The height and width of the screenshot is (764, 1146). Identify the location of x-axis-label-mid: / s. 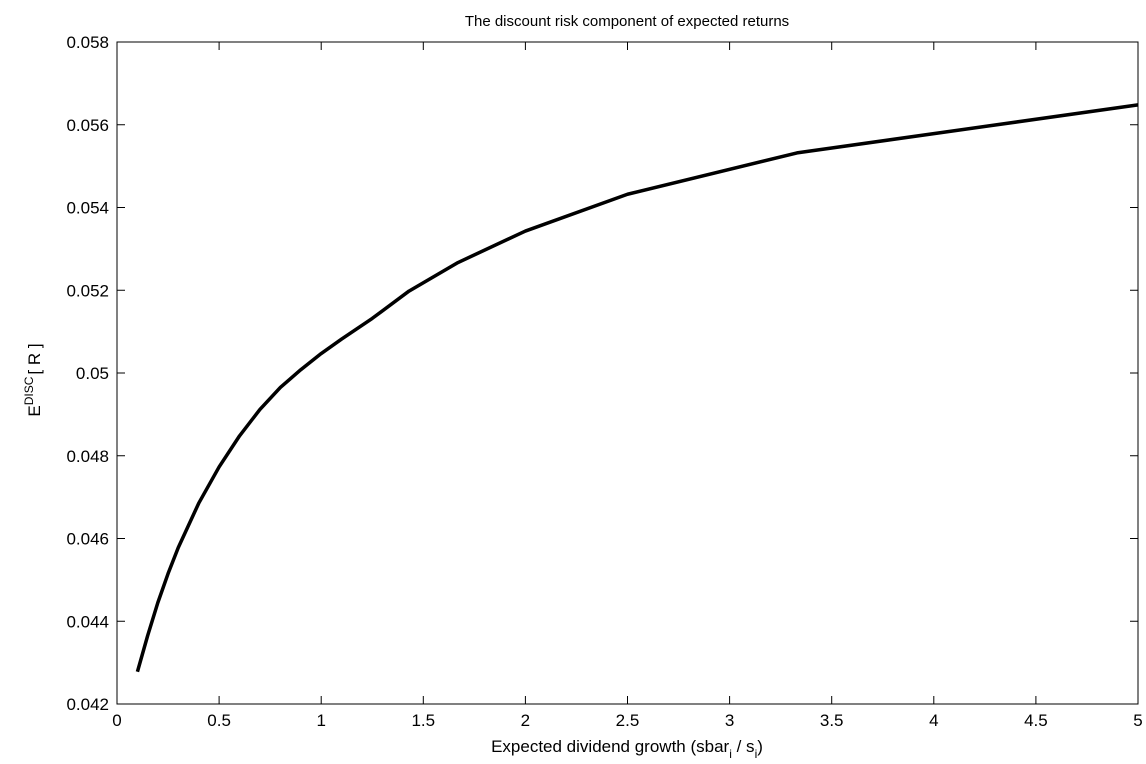
(743, 746).